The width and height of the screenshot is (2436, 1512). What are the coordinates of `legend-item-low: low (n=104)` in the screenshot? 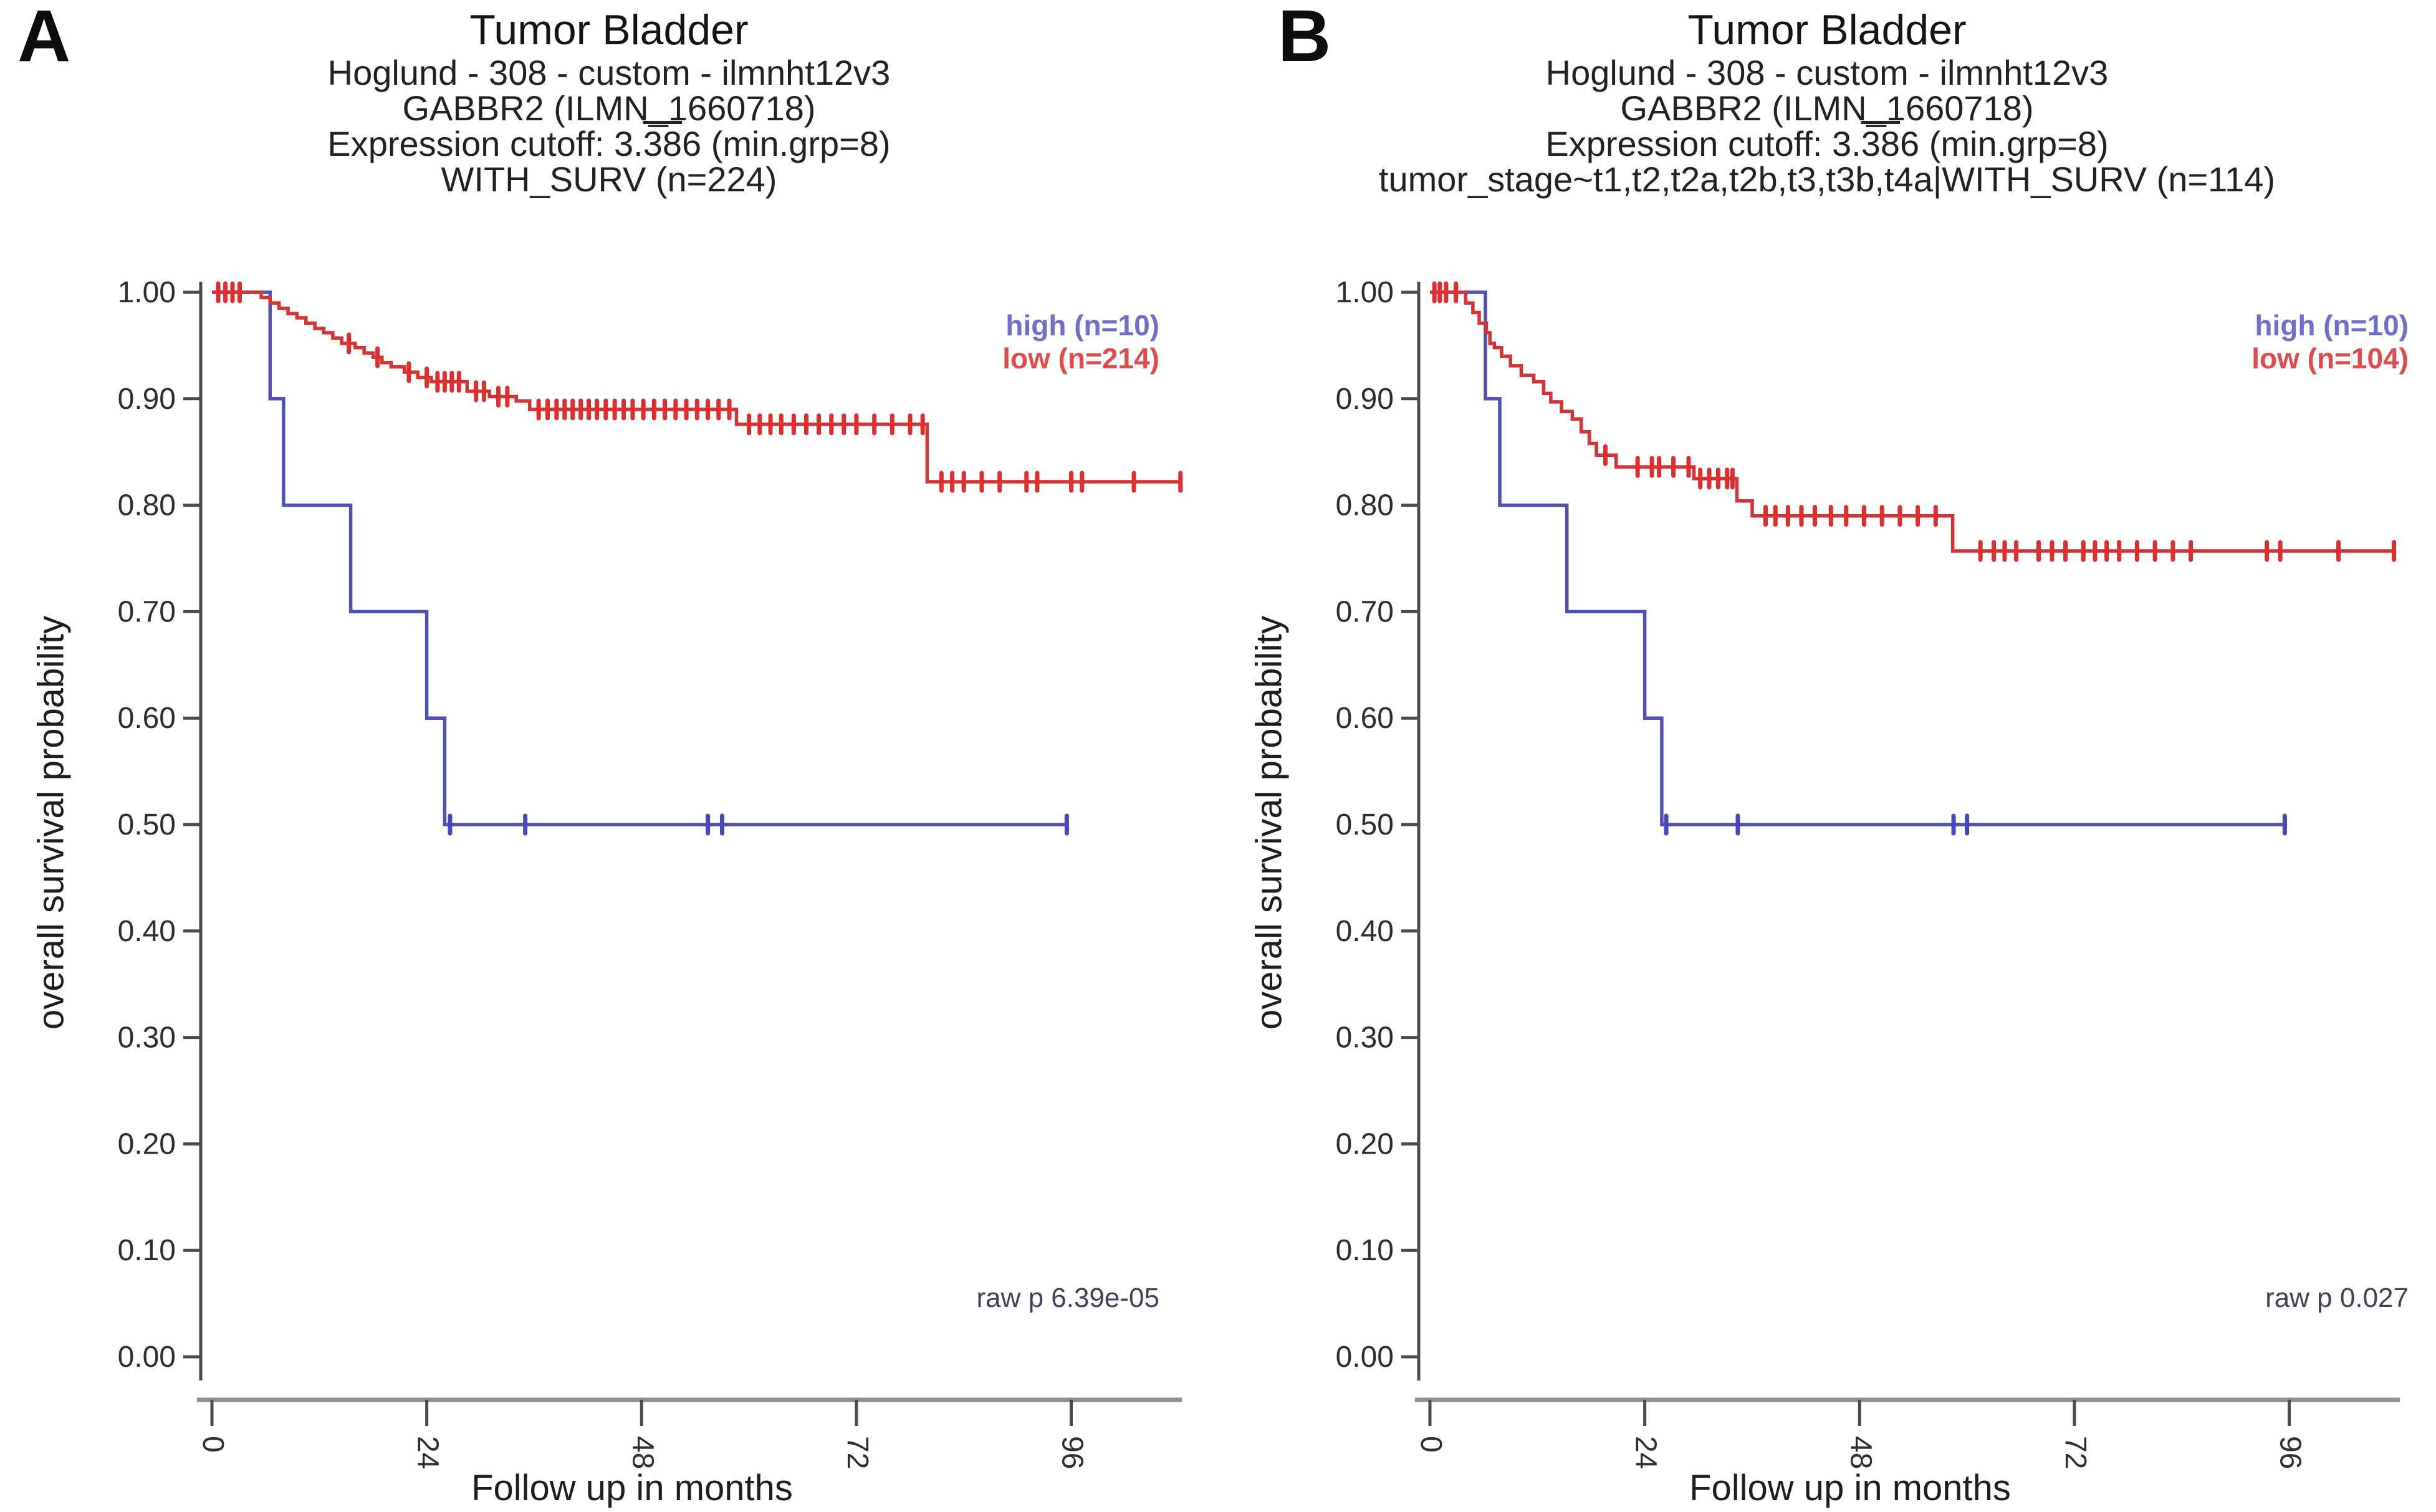 It's located at (2330, 358).